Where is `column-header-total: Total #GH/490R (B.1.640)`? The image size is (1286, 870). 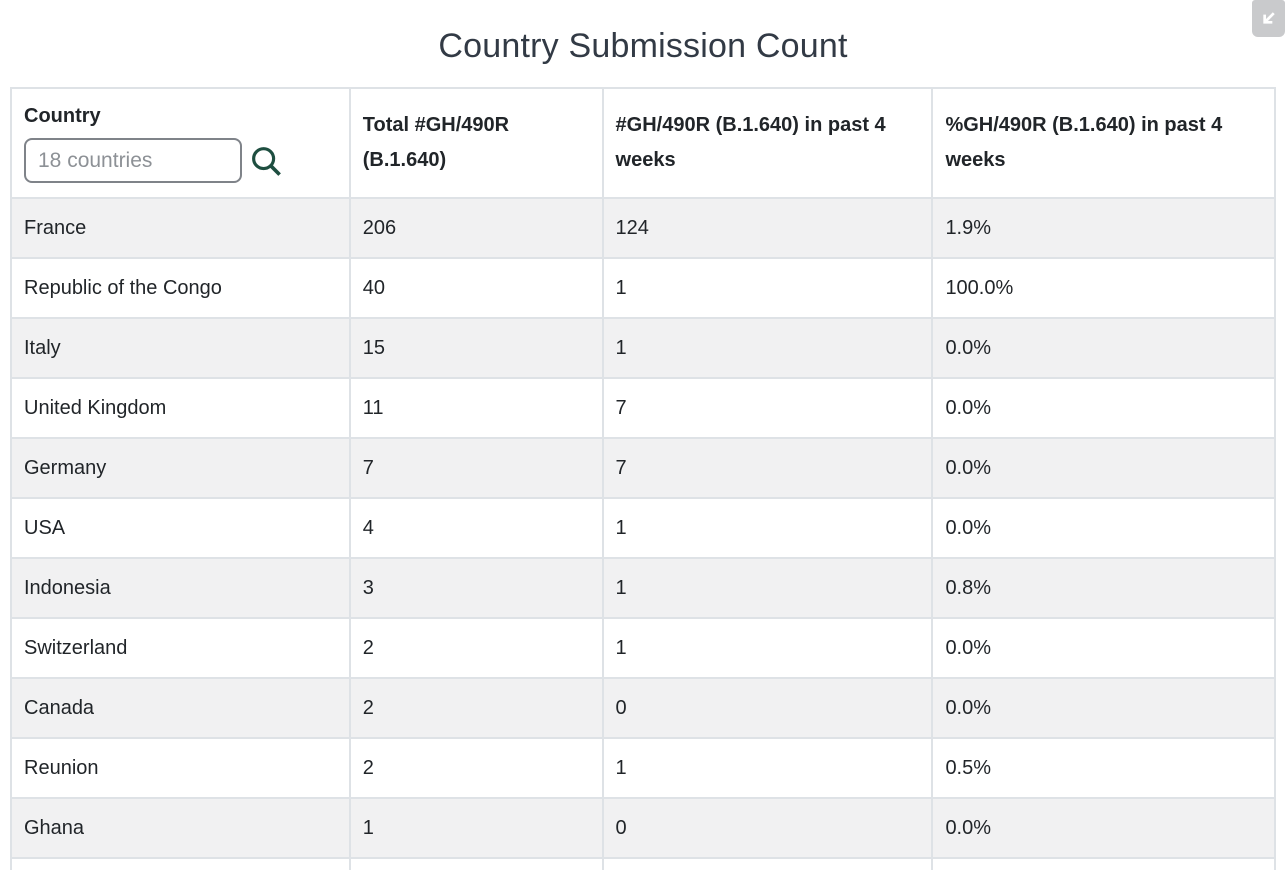 column-header-total: Total #GH/490R (B.1.640) is located at coordinates (476, 143).